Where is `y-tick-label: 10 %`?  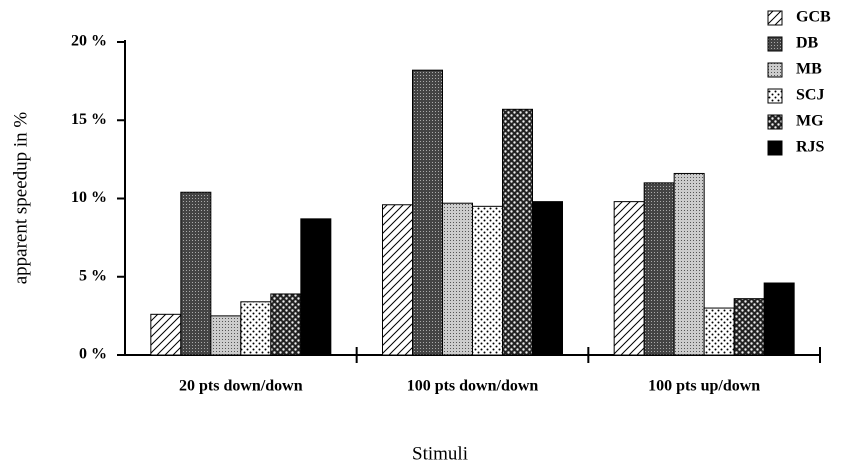 y-tick-label: 10 % is located at coordinates (89, 197).